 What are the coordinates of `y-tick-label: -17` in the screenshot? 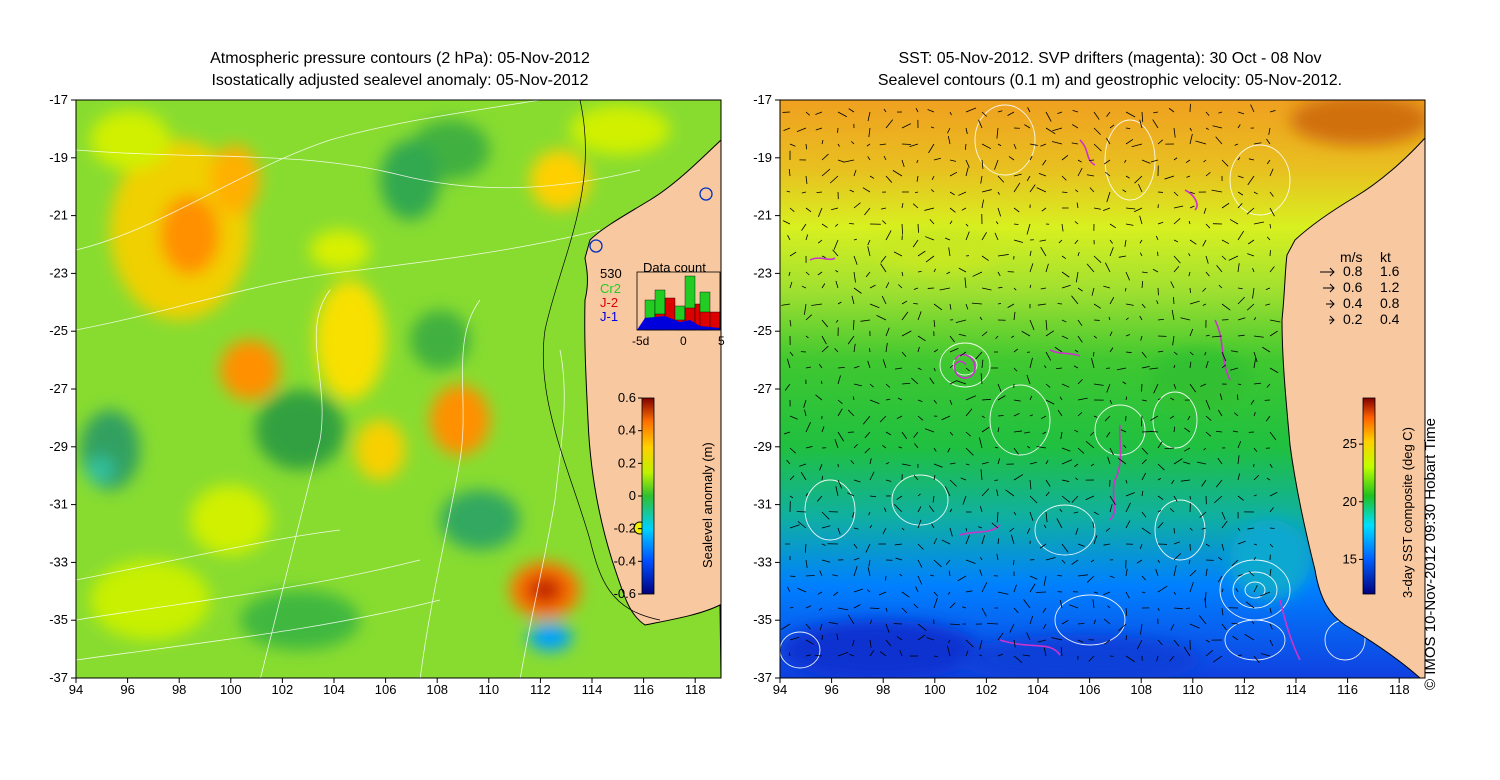 It's located at (762, 99).